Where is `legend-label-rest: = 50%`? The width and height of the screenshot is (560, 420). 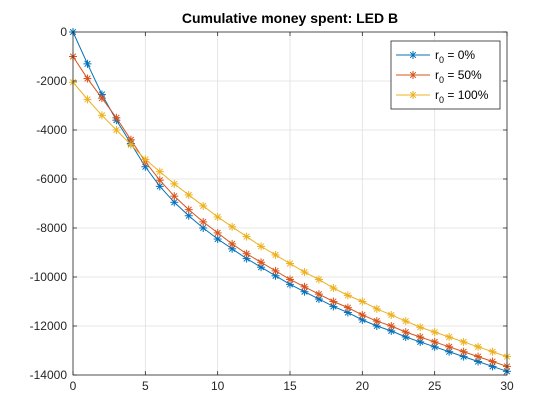
legend-label-rest: = 50% is located at coordinates (463, 75).